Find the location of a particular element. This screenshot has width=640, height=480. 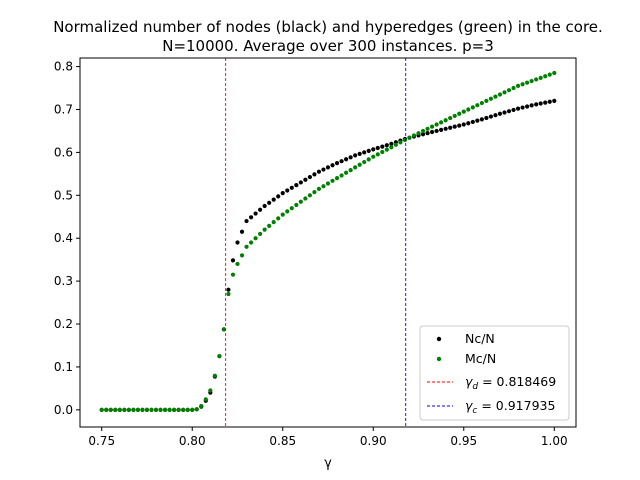

x-tick-label: 0.80 is located at coordinates (192, 441).